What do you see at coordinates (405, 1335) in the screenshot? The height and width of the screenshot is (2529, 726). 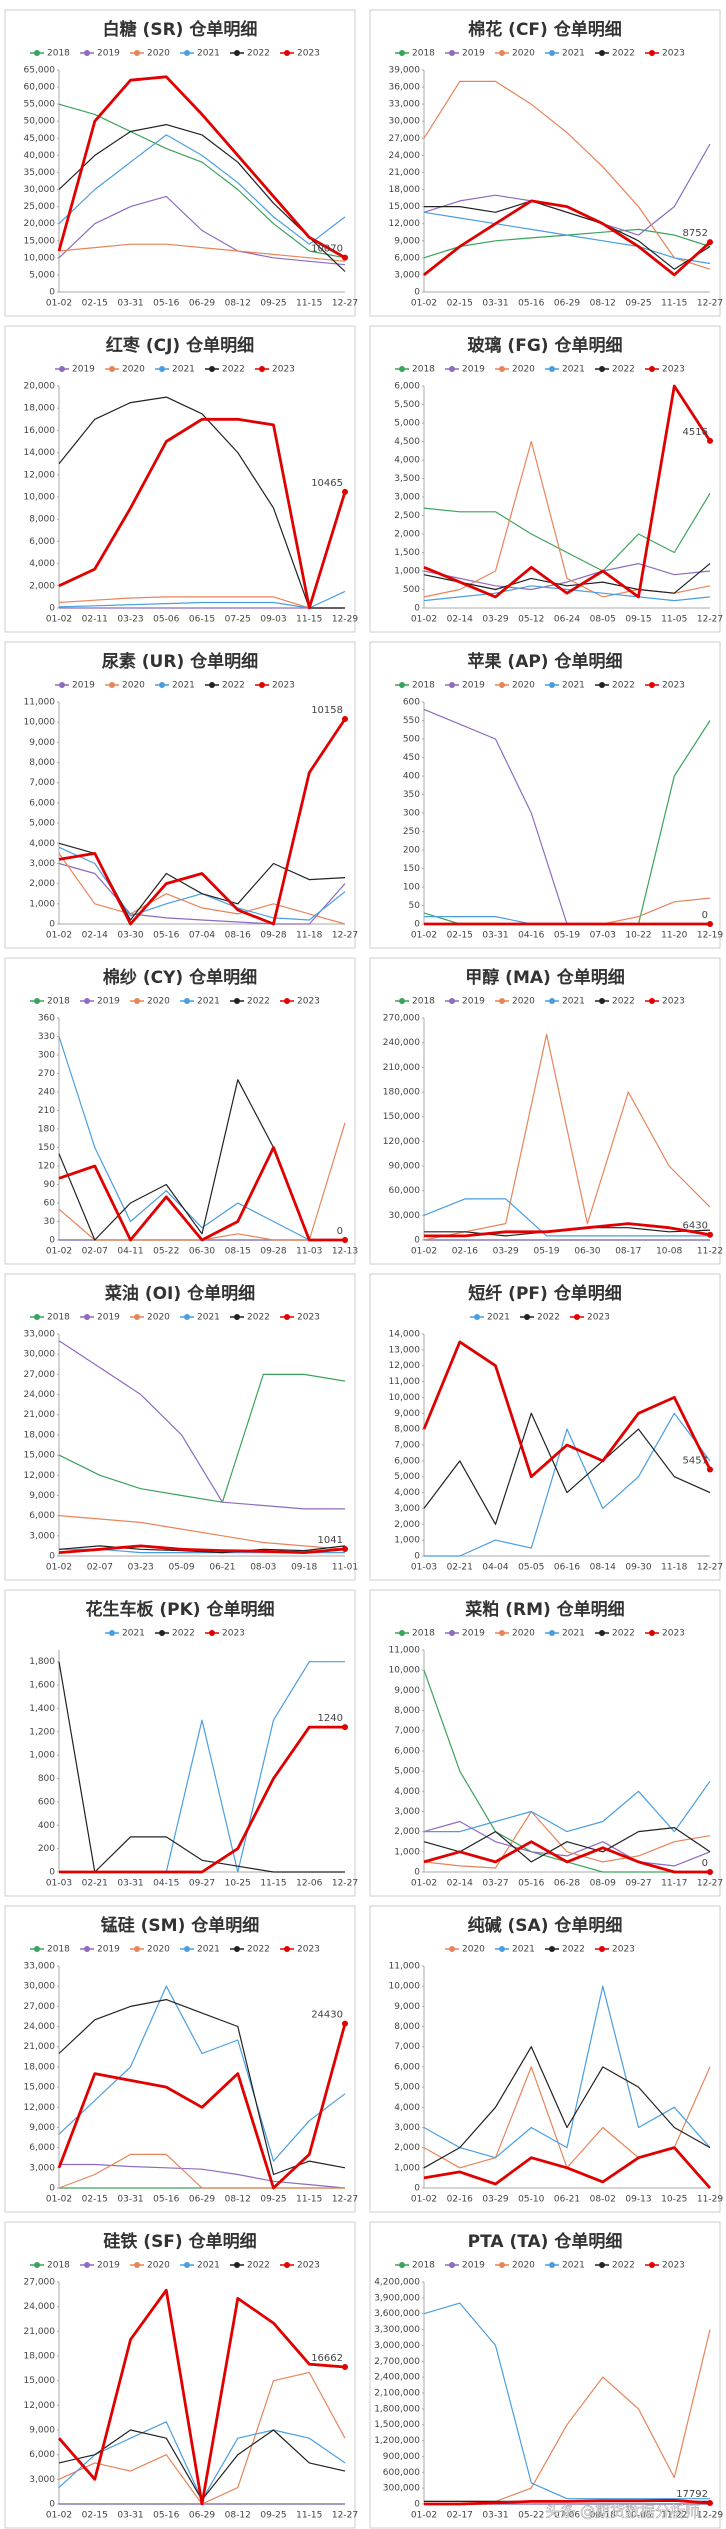 I see `y-tick-label: 14,000` at bounding box center [405, 1335].